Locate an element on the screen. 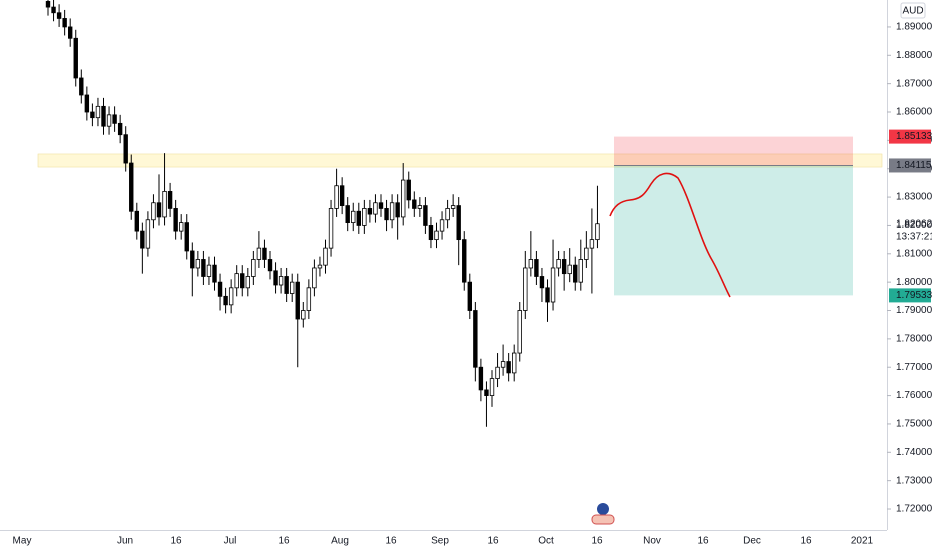 The image size is (932, 550). price-label: 1.79533 is located at coordinates (914, 295).